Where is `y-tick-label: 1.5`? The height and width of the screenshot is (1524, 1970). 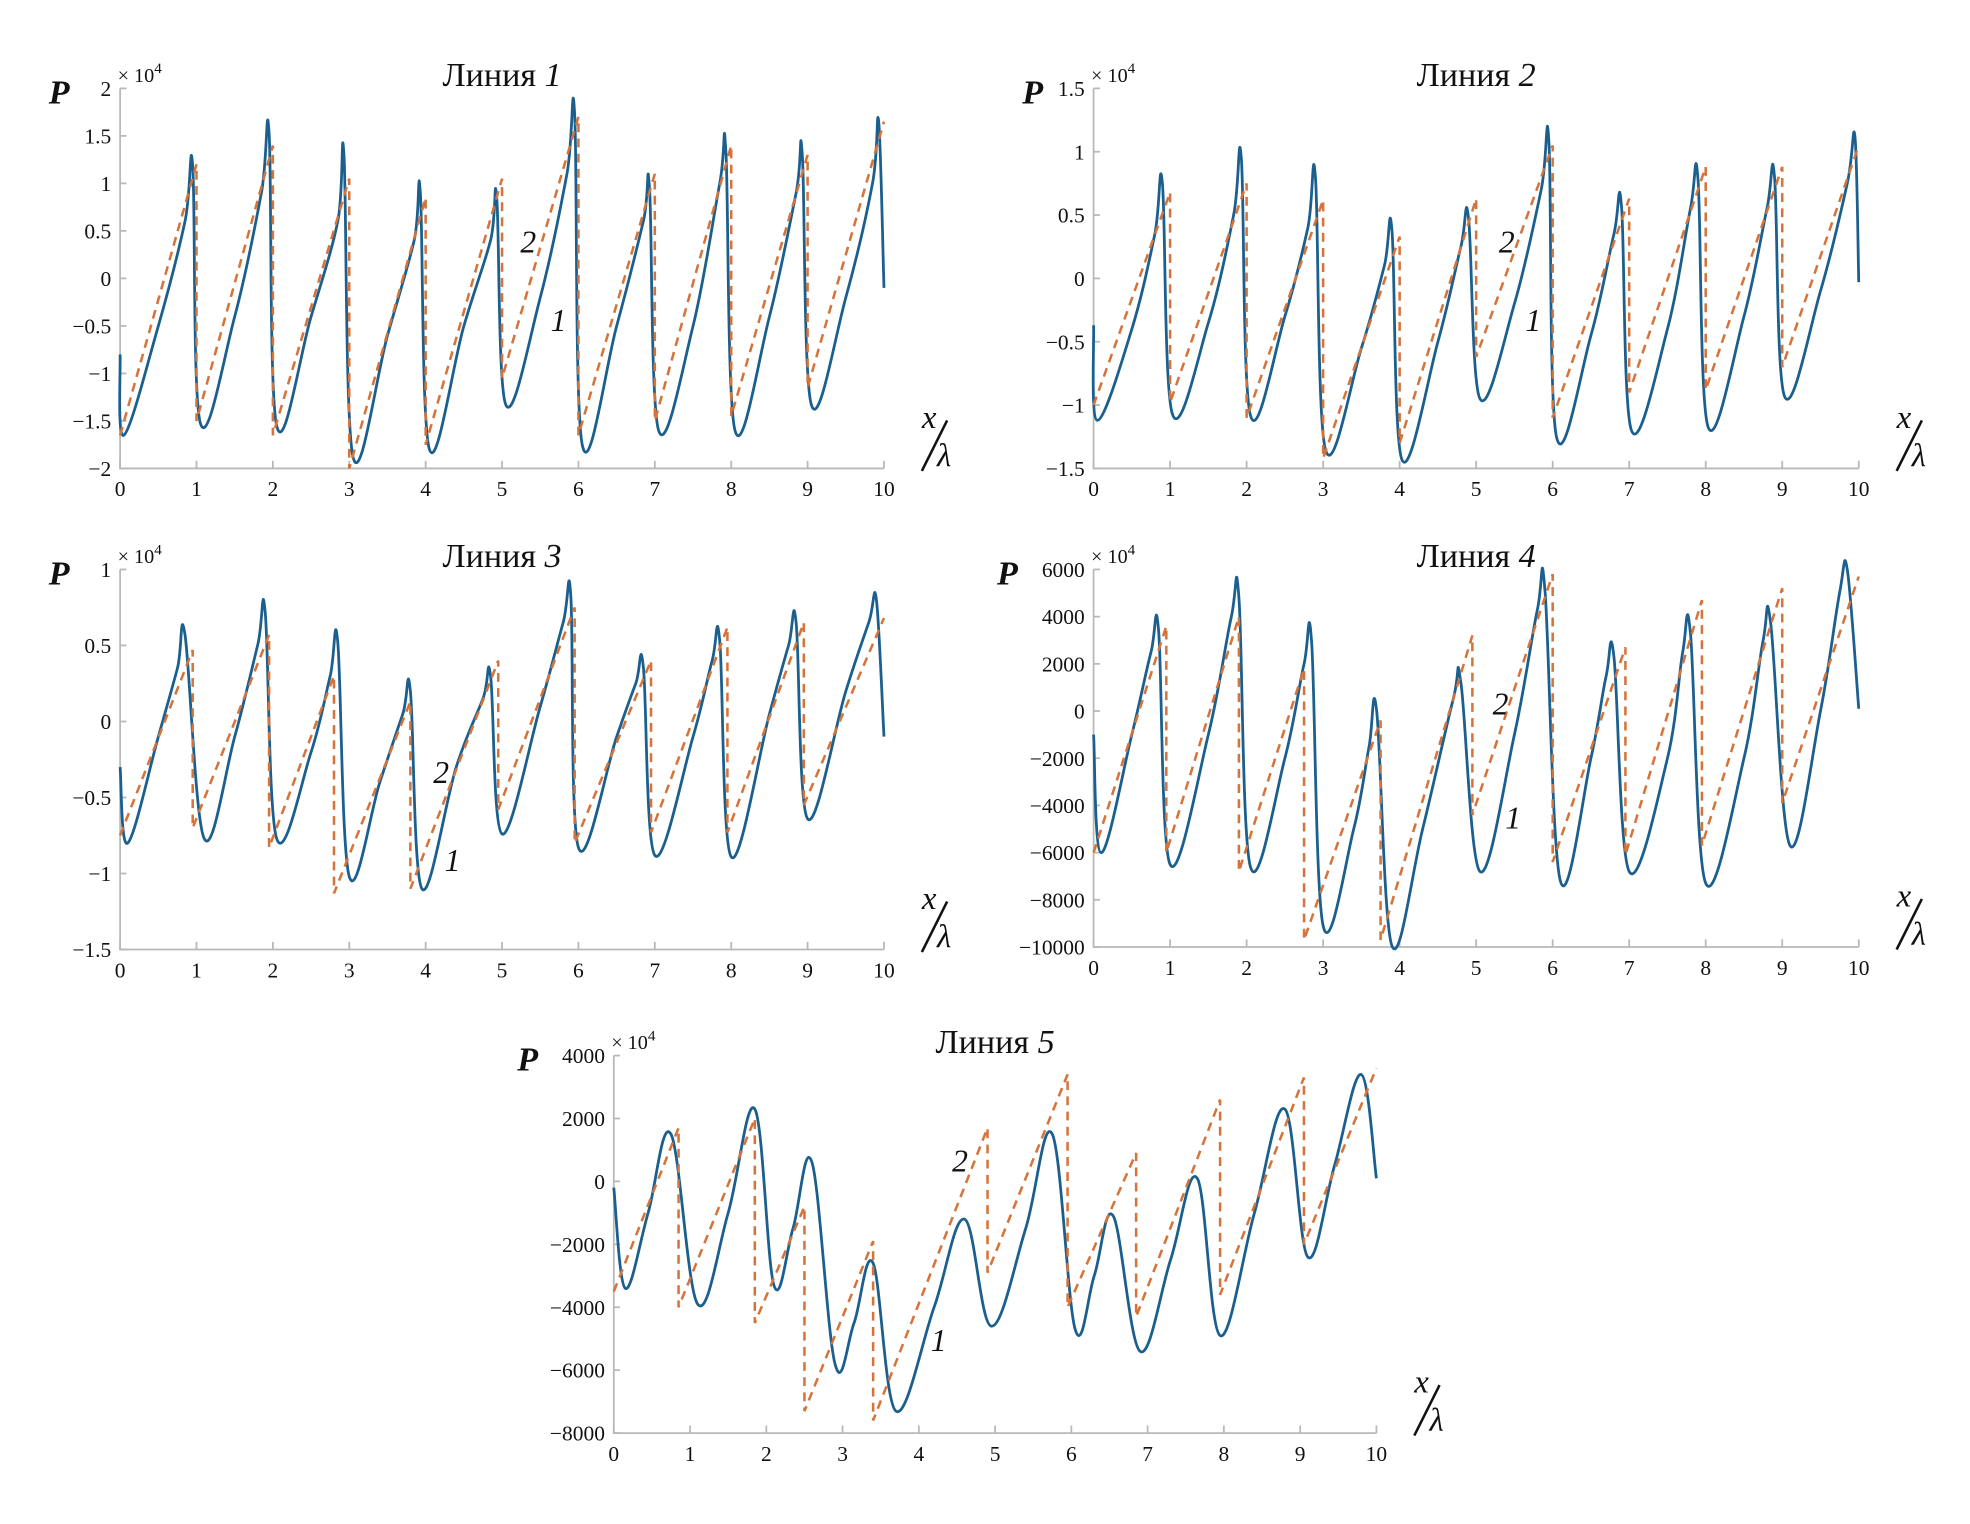 y-tick-label: 1.5 is located at coordinates (97, 136).